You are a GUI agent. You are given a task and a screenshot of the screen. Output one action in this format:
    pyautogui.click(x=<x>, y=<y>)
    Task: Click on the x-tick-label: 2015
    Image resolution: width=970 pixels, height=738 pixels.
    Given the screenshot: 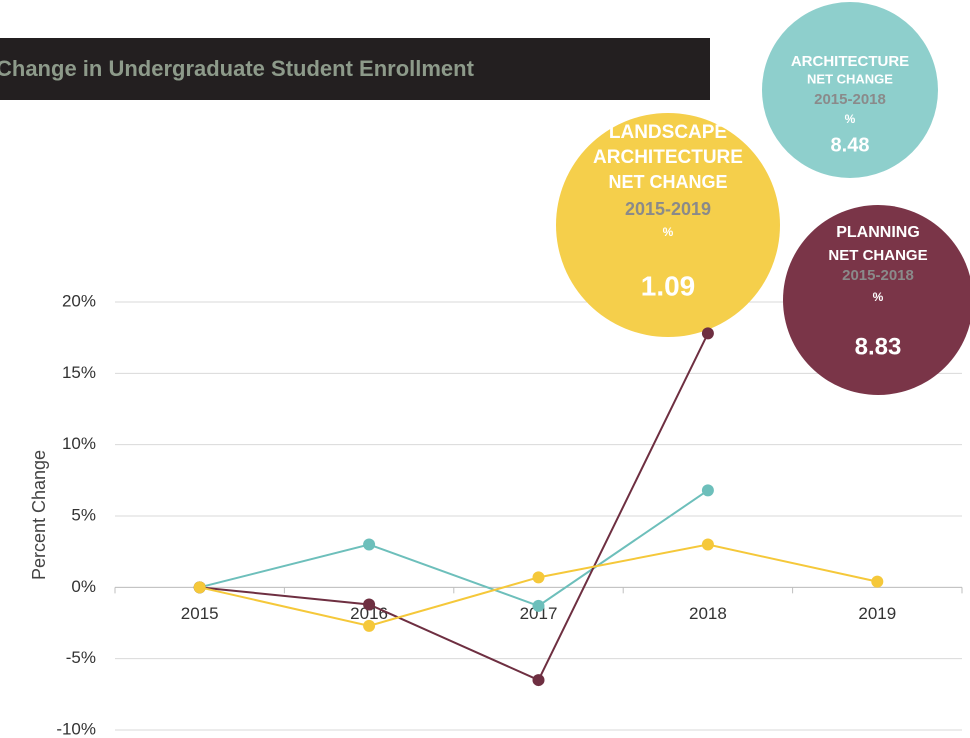 What is the action you would take?
    pyautogui.click(x=200, y=613)
    